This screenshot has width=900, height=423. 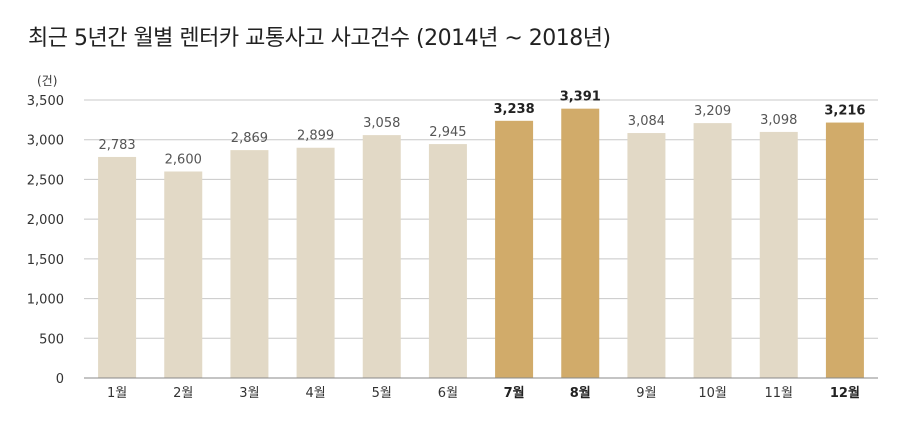 What do you see at coordinates (183, 393) in the screenshot?
I see `x-tick-label: 2월` at bounding box center [183, 393].